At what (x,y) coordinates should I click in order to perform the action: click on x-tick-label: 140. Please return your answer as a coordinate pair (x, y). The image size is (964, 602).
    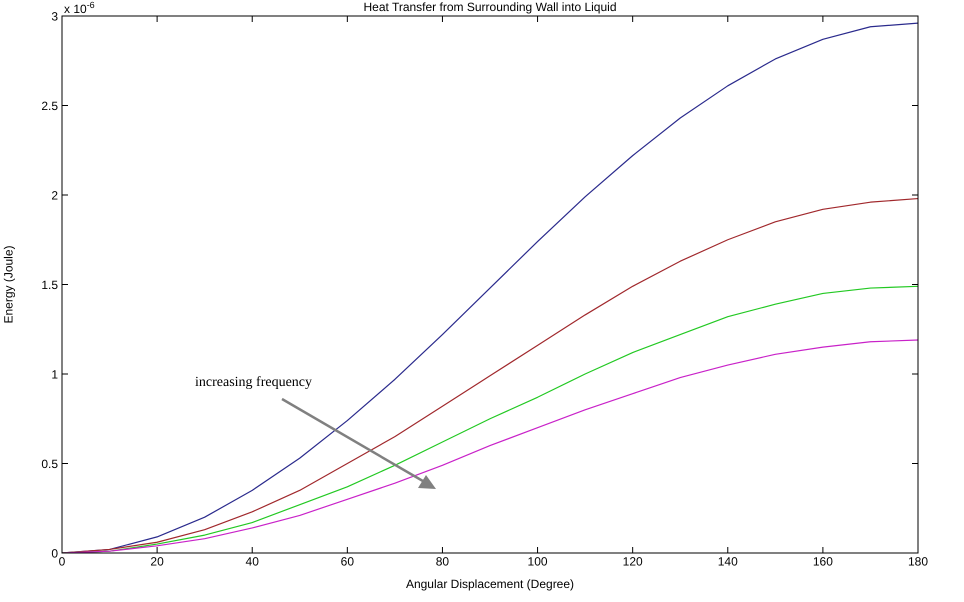
    Looking at the image, I should click on (728, 561).